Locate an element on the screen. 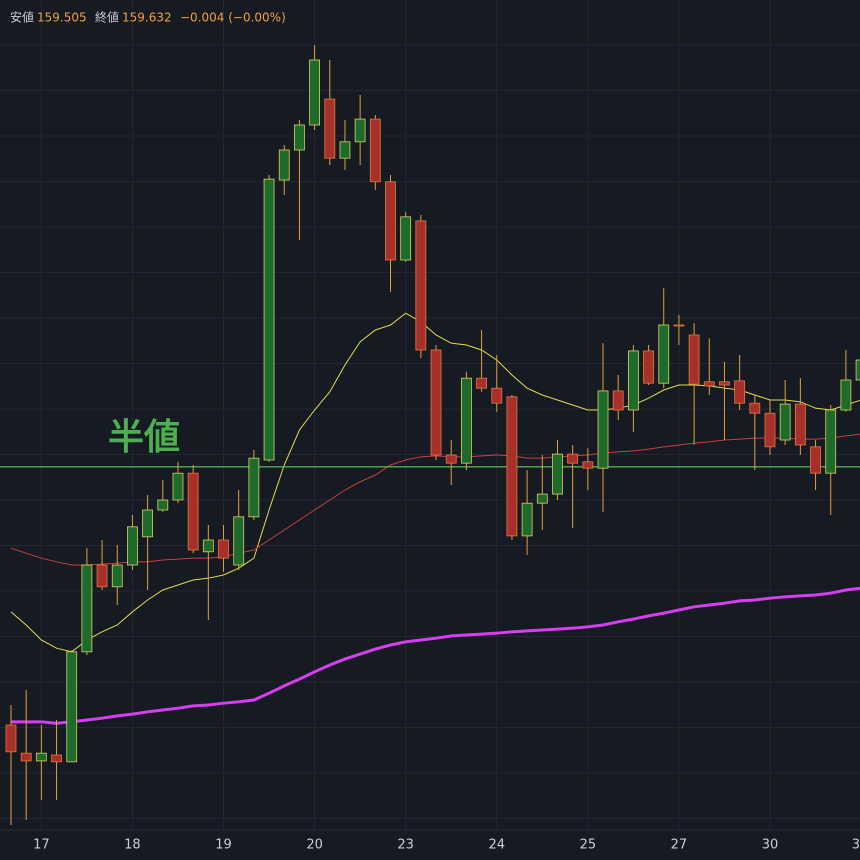 The image size is (860, 860). x-tick-label: 30 is located at coordinates (770, 845).